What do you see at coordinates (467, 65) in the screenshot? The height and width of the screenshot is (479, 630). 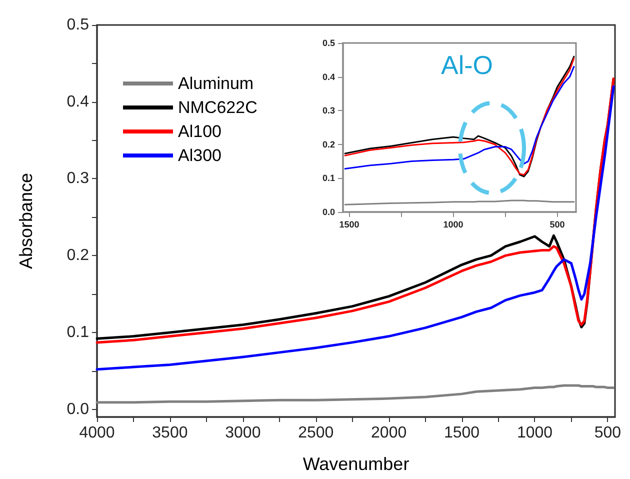 I see `annotation: Al-O` at bounding box center [467, 65].